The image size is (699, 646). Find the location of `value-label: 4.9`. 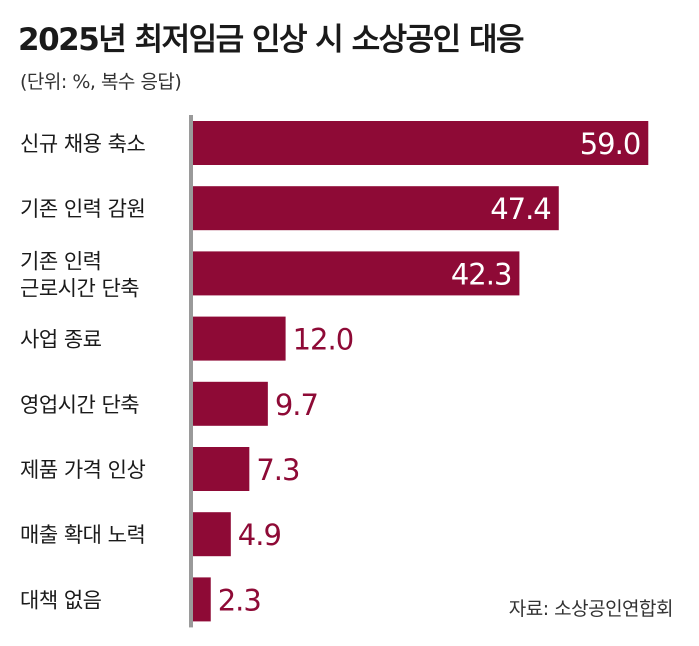

value-label: 4.9 is located at coordinates (259, 535).